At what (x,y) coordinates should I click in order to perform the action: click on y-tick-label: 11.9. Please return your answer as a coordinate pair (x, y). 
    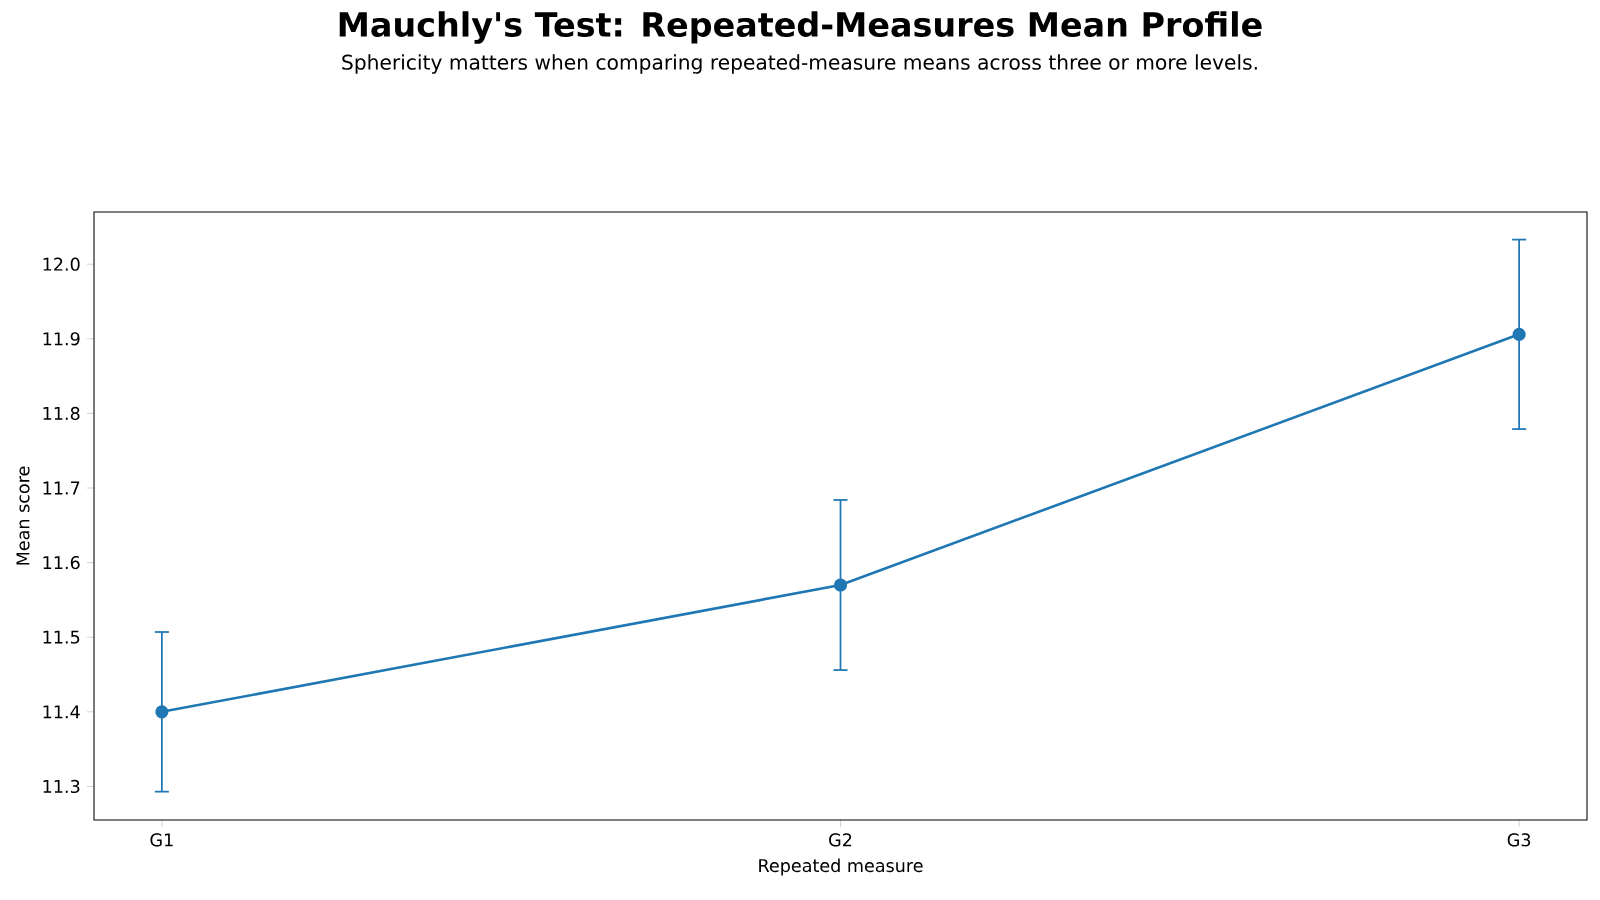
    Looking at the image, I should click on (61, 339).